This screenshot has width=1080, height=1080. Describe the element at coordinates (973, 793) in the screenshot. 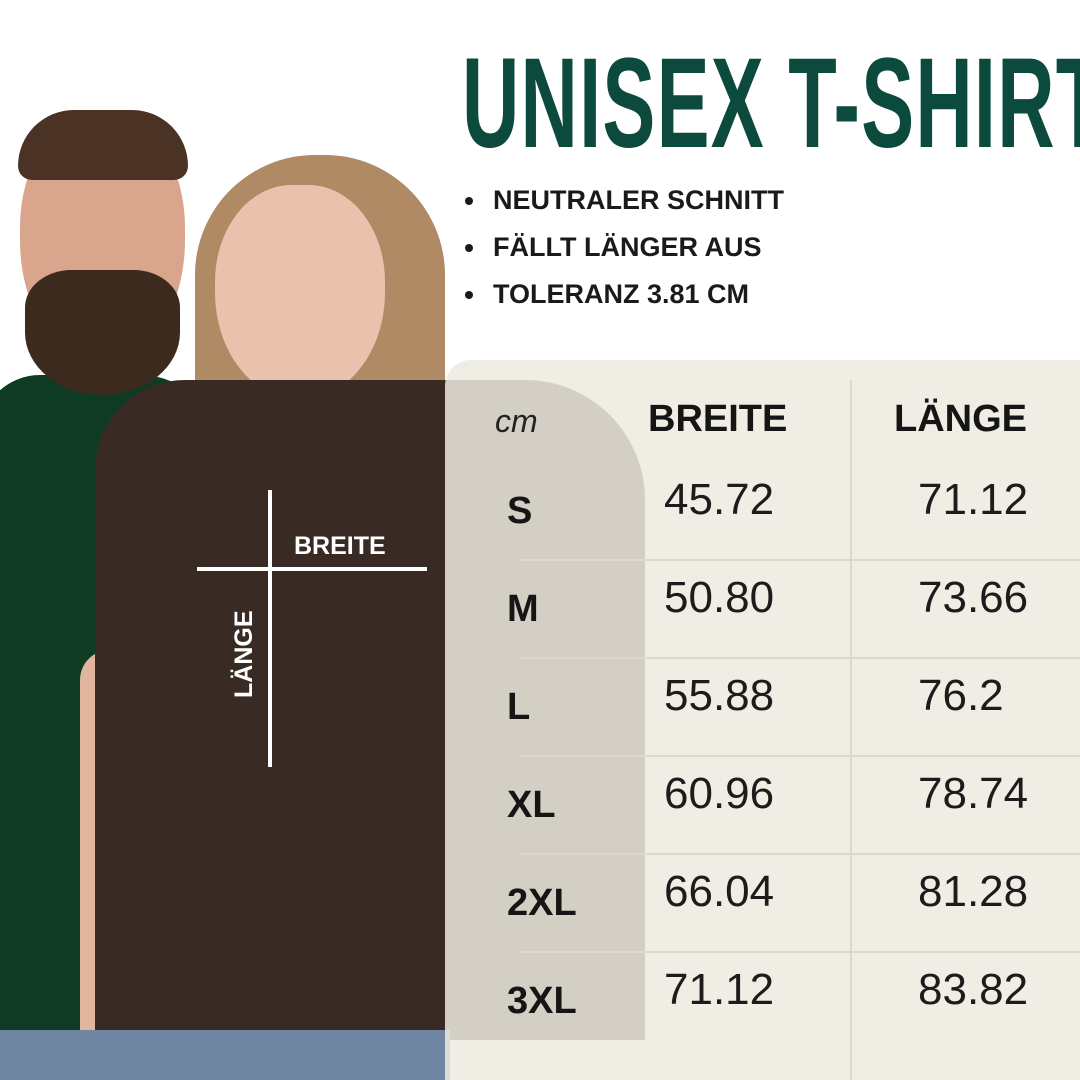

I see `laenge-value: 78.74` at that location.